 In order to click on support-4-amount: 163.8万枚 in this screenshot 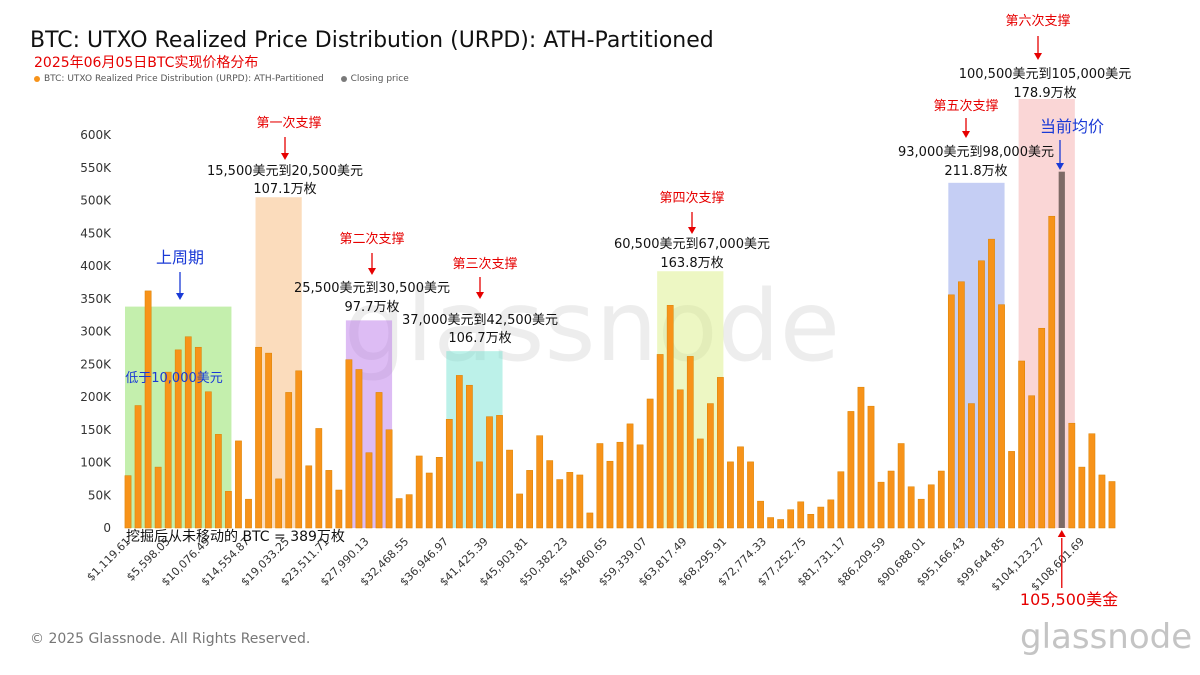, I will do `click(691, 263)`.